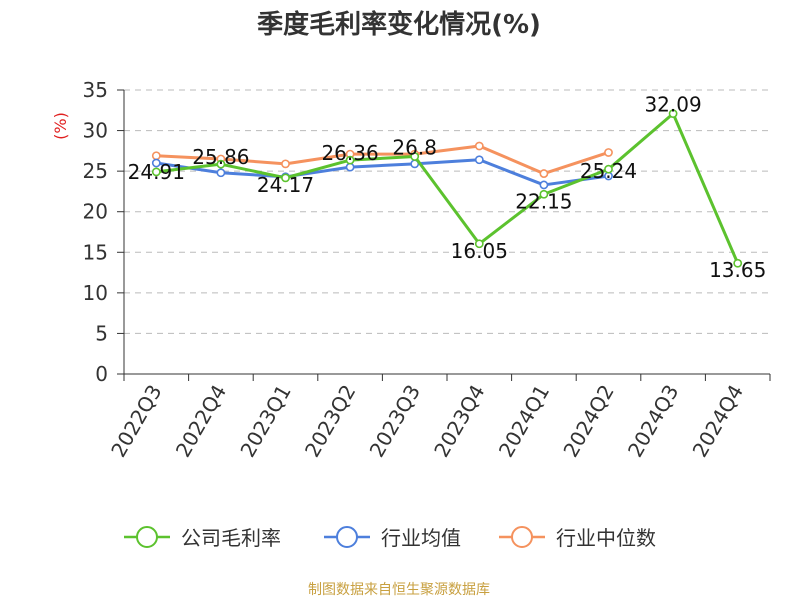 This screenshot has width=800, height=600. What do you see at coordinates (95, 212) in the screenshot?
I see `y-tick-label: 20` at bounding box center [95, 212].